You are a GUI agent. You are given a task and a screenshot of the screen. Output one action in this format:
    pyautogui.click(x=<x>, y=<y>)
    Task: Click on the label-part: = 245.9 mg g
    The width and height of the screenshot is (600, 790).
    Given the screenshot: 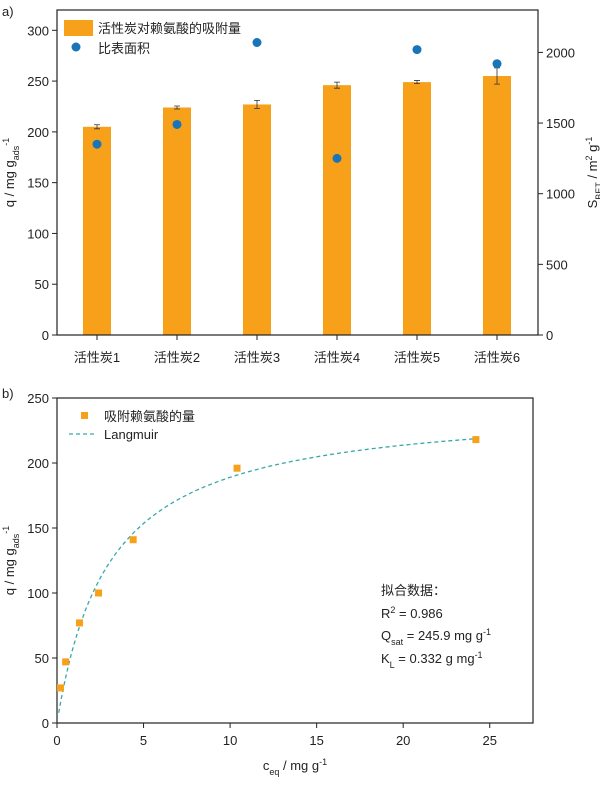 What is the action you would take?
    pyautogui.click(x=443, y=635)
    